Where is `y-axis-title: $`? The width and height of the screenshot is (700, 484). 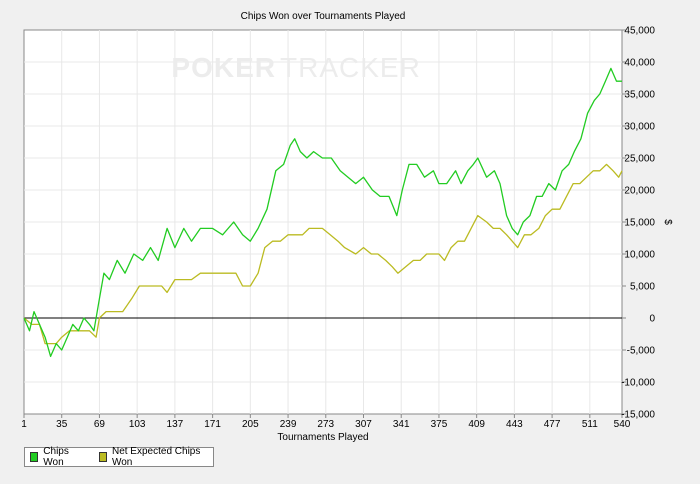 y-axis-title: $ is located at coordinates (667, 222).